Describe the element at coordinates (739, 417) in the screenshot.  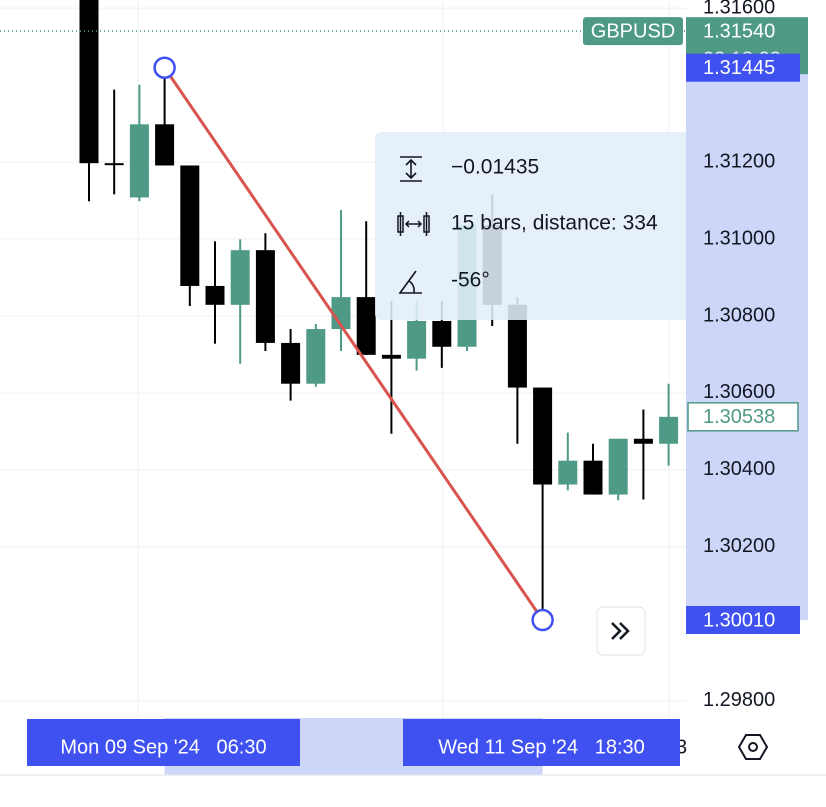
I see `current-price-label: 1.30538` at that location.